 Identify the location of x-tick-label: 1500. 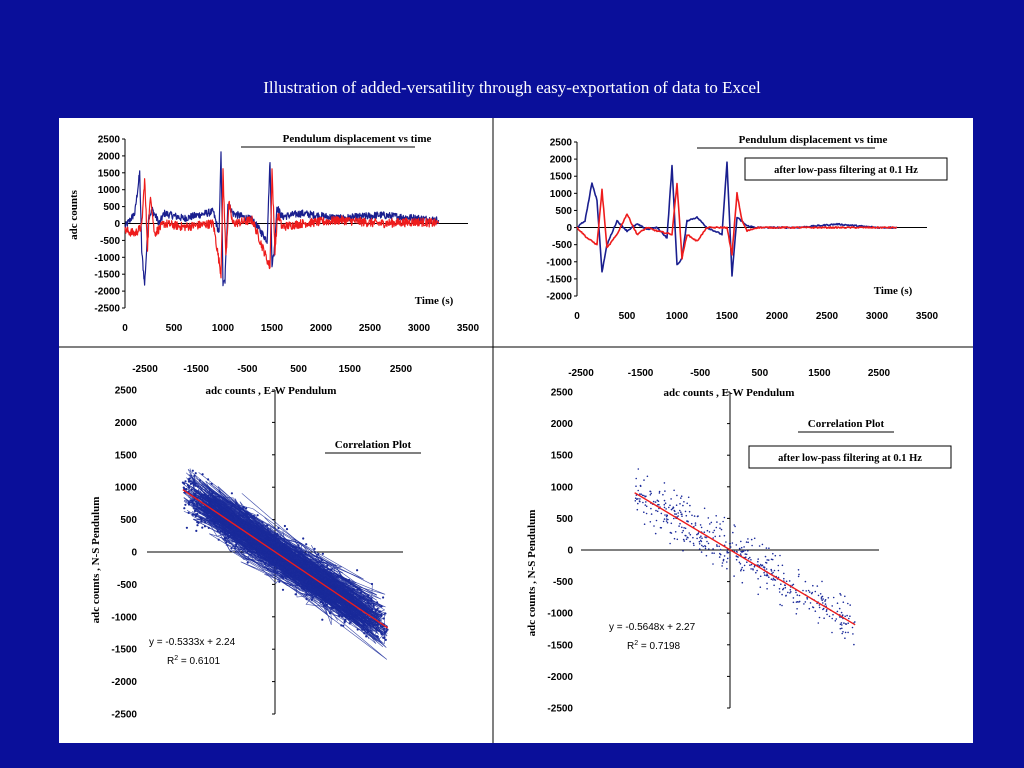
(727, 316).